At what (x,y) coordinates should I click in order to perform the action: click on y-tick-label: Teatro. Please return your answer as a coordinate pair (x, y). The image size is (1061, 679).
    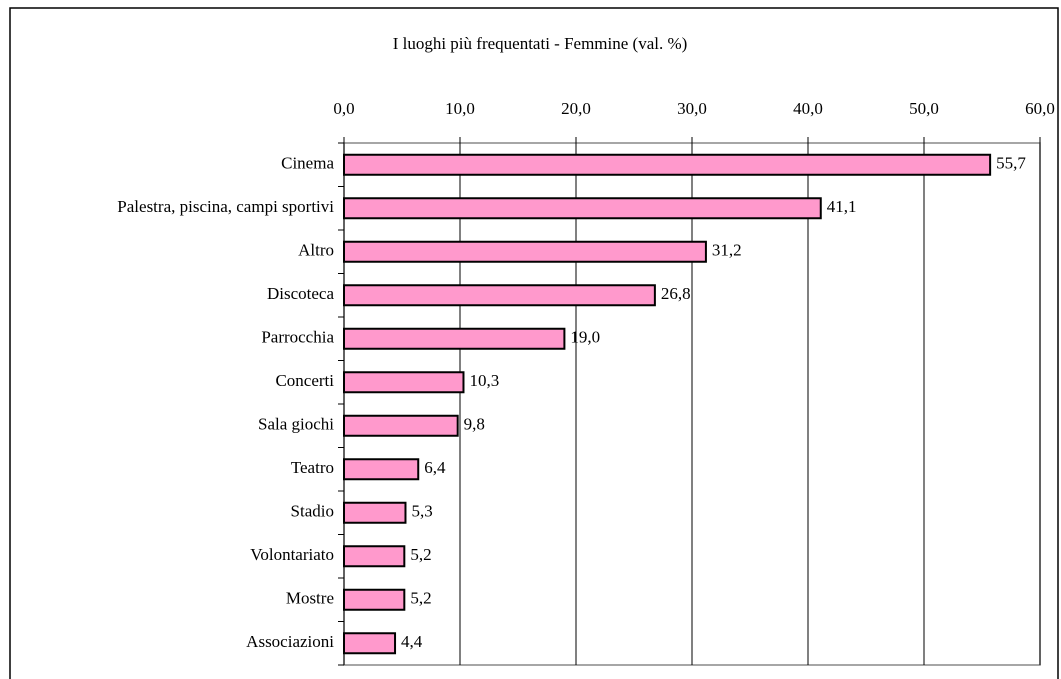
    Looking at the image, I should click on (312, 467).